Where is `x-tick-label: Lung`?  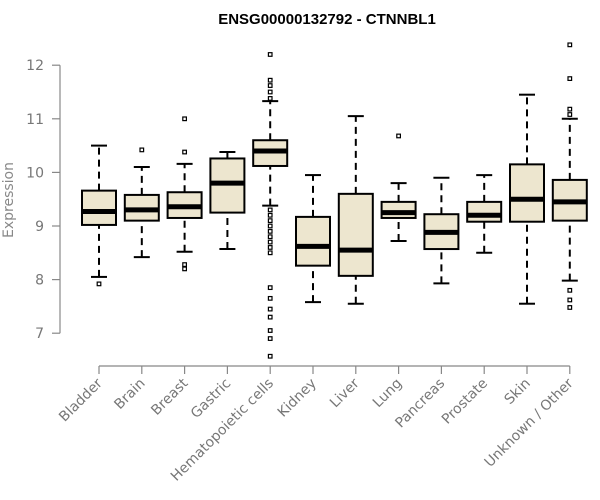 x-tick-label: Lung is located at coordinates (387, 393).